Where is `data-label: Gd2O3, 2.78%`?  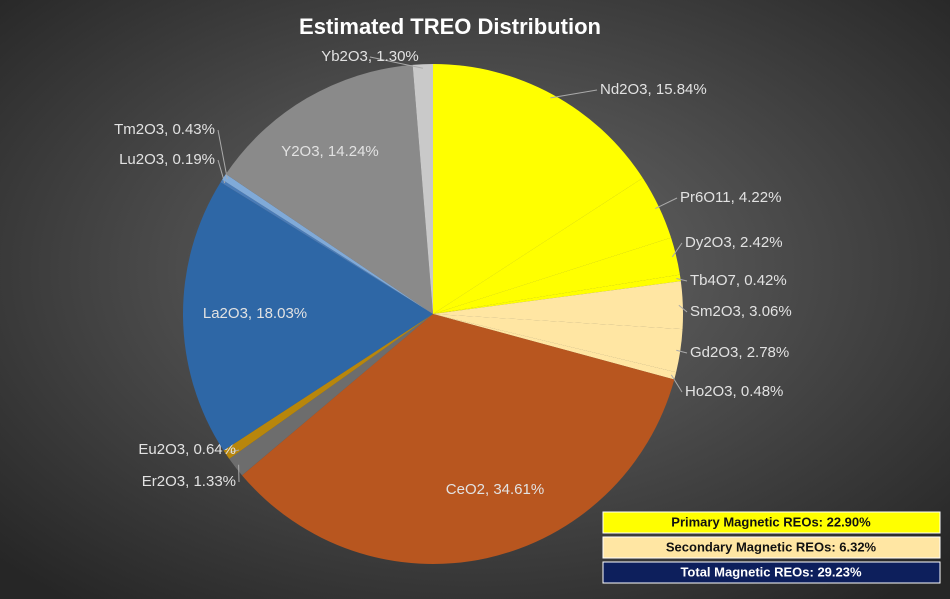
data-label: Gd2O3, 2.78% is located at coordinates (739, 352).